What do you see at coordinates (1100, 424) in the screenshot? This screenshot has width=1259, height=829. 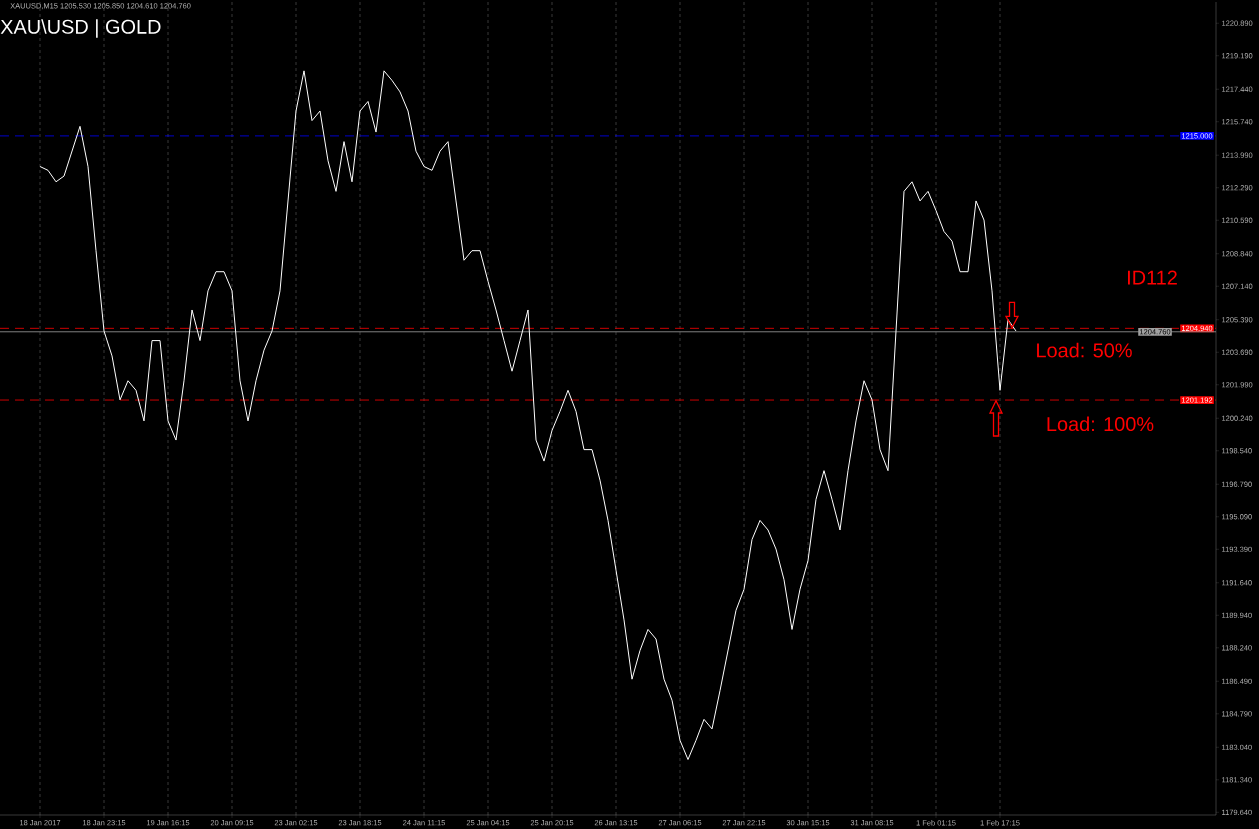 I see `annotation: Load: 100%` at bounding box center [1100, 424].